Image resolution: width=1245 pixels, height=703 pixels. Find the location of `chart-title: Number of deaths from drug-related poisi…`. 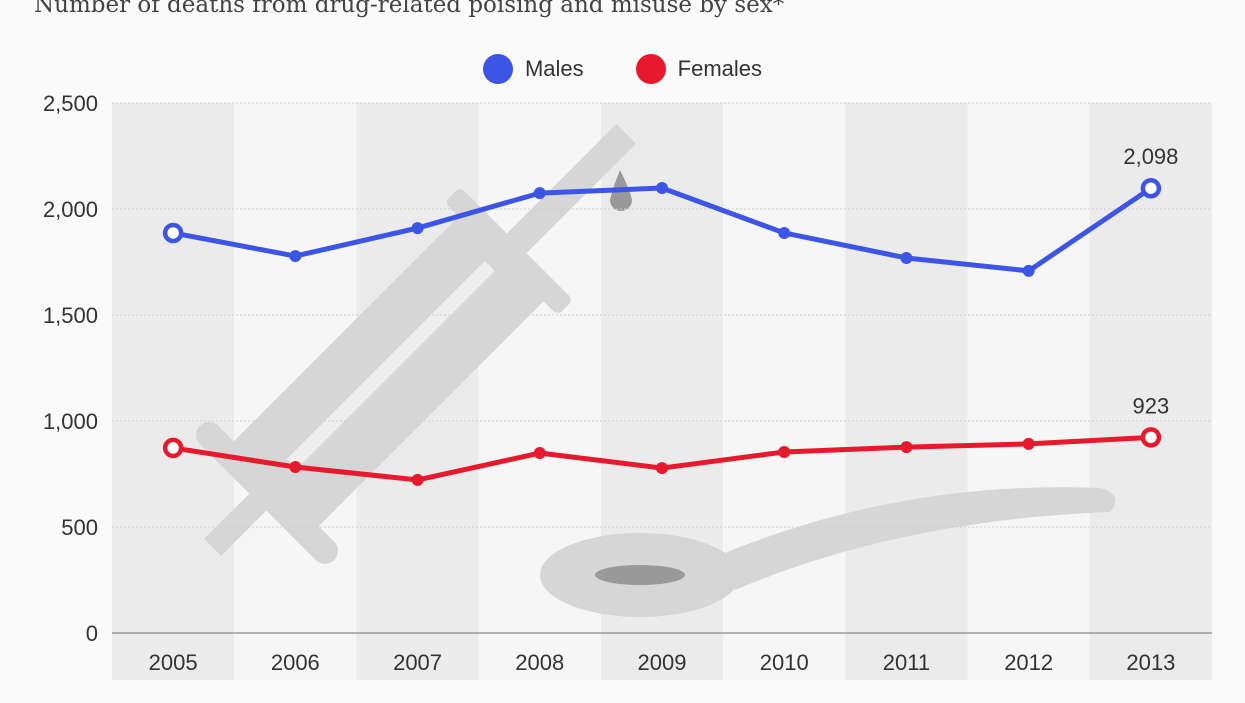

chart-title: Number of deaths from drug-related poisi… is located at coordinates (409, 9).